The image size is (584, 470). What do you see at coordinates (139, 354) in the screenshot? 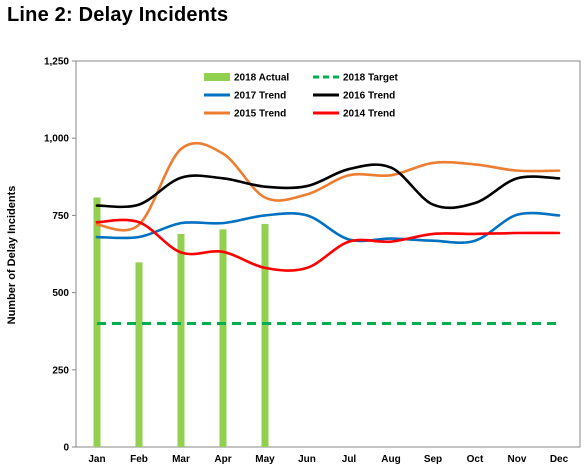
I see `bar-2018-actual-feb` at bounding box center [139, 354].